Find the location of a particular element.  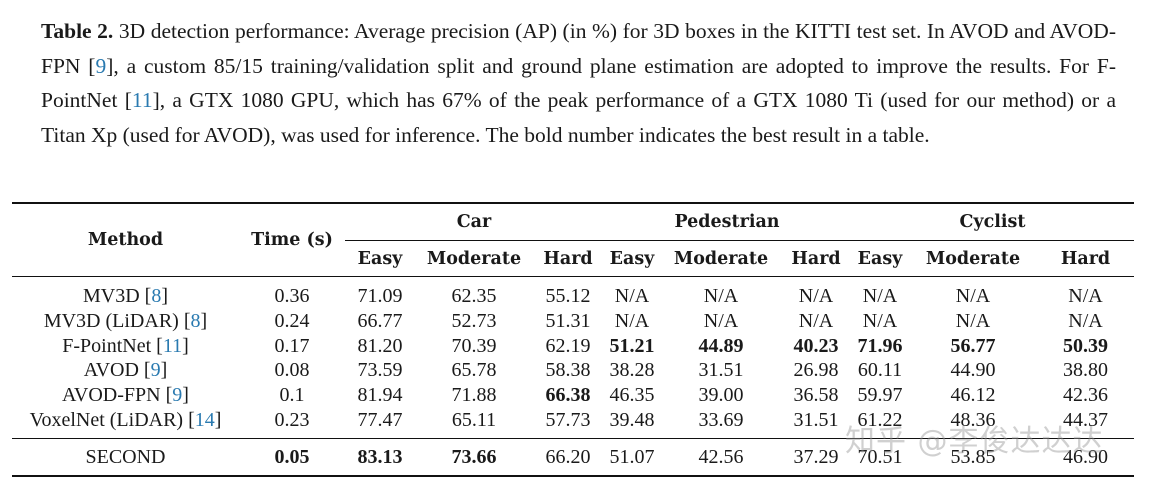

value-cell-best: 66.38 is located at coordinates (568, 395).